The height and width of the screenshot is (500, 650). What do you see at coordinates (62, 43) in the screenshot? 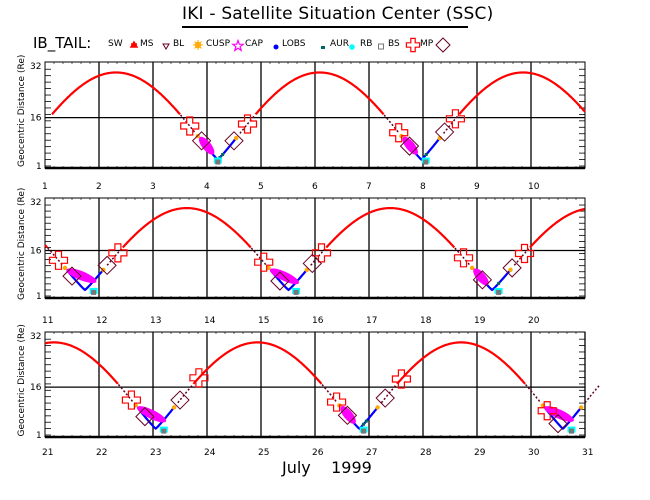
I see `satellite-name: IB_TAIL:` at bounding box center [62, 43].